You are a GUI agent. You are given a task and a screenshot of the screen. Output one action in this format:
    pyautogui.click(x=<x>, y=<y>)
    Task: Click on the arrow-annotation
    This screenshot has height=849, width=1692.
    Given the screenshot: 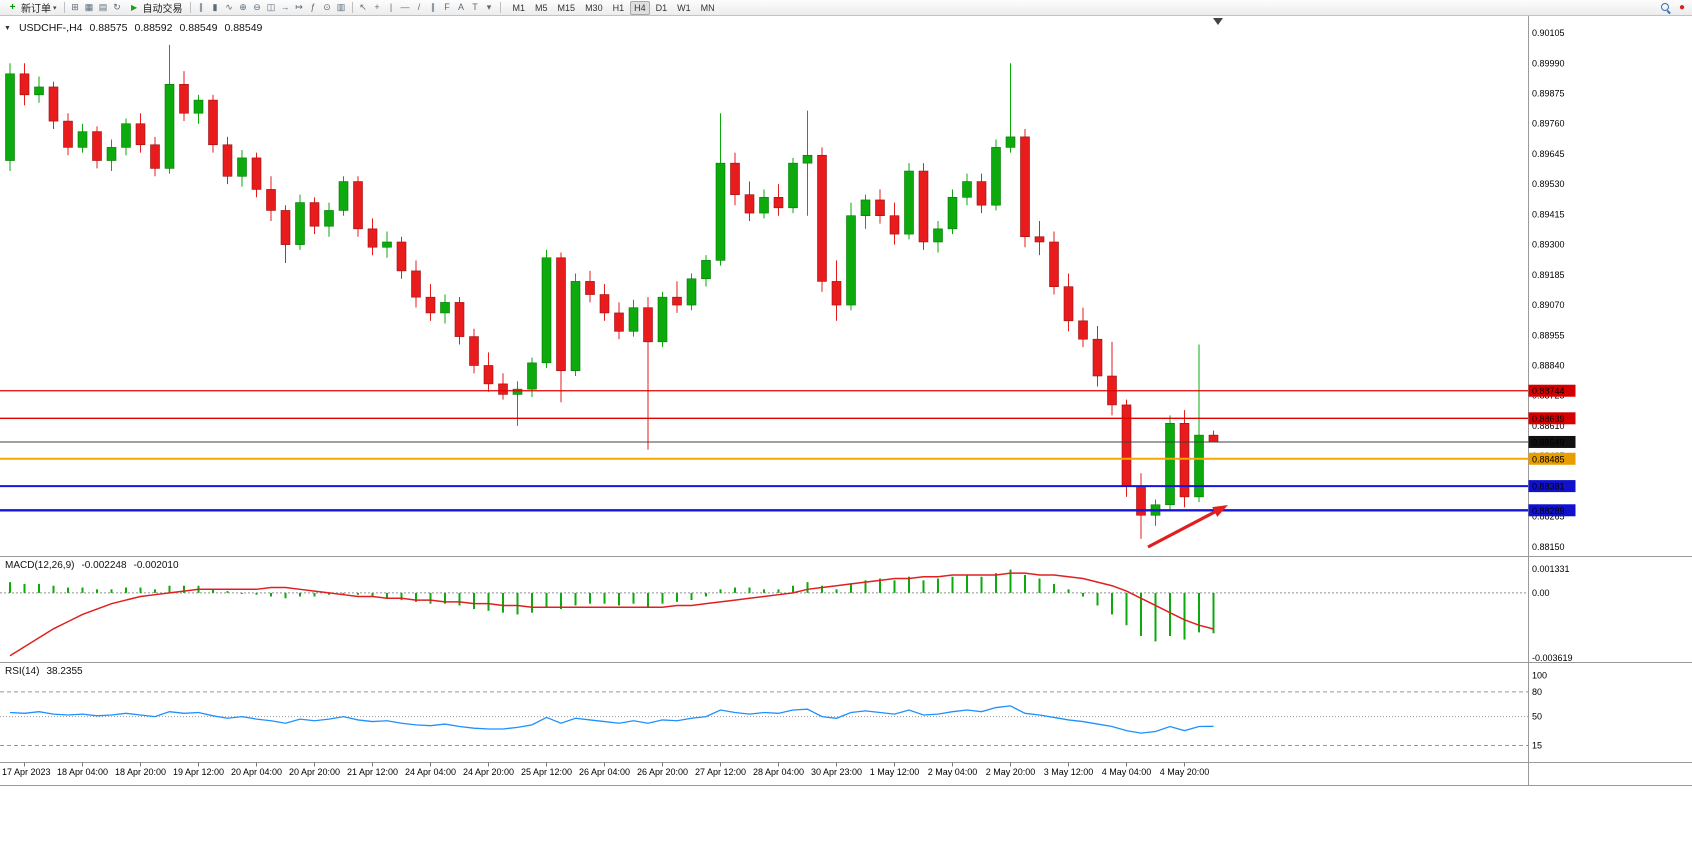 What is the action you would take?
    pyautogui.click(x=1187, y=527)
    